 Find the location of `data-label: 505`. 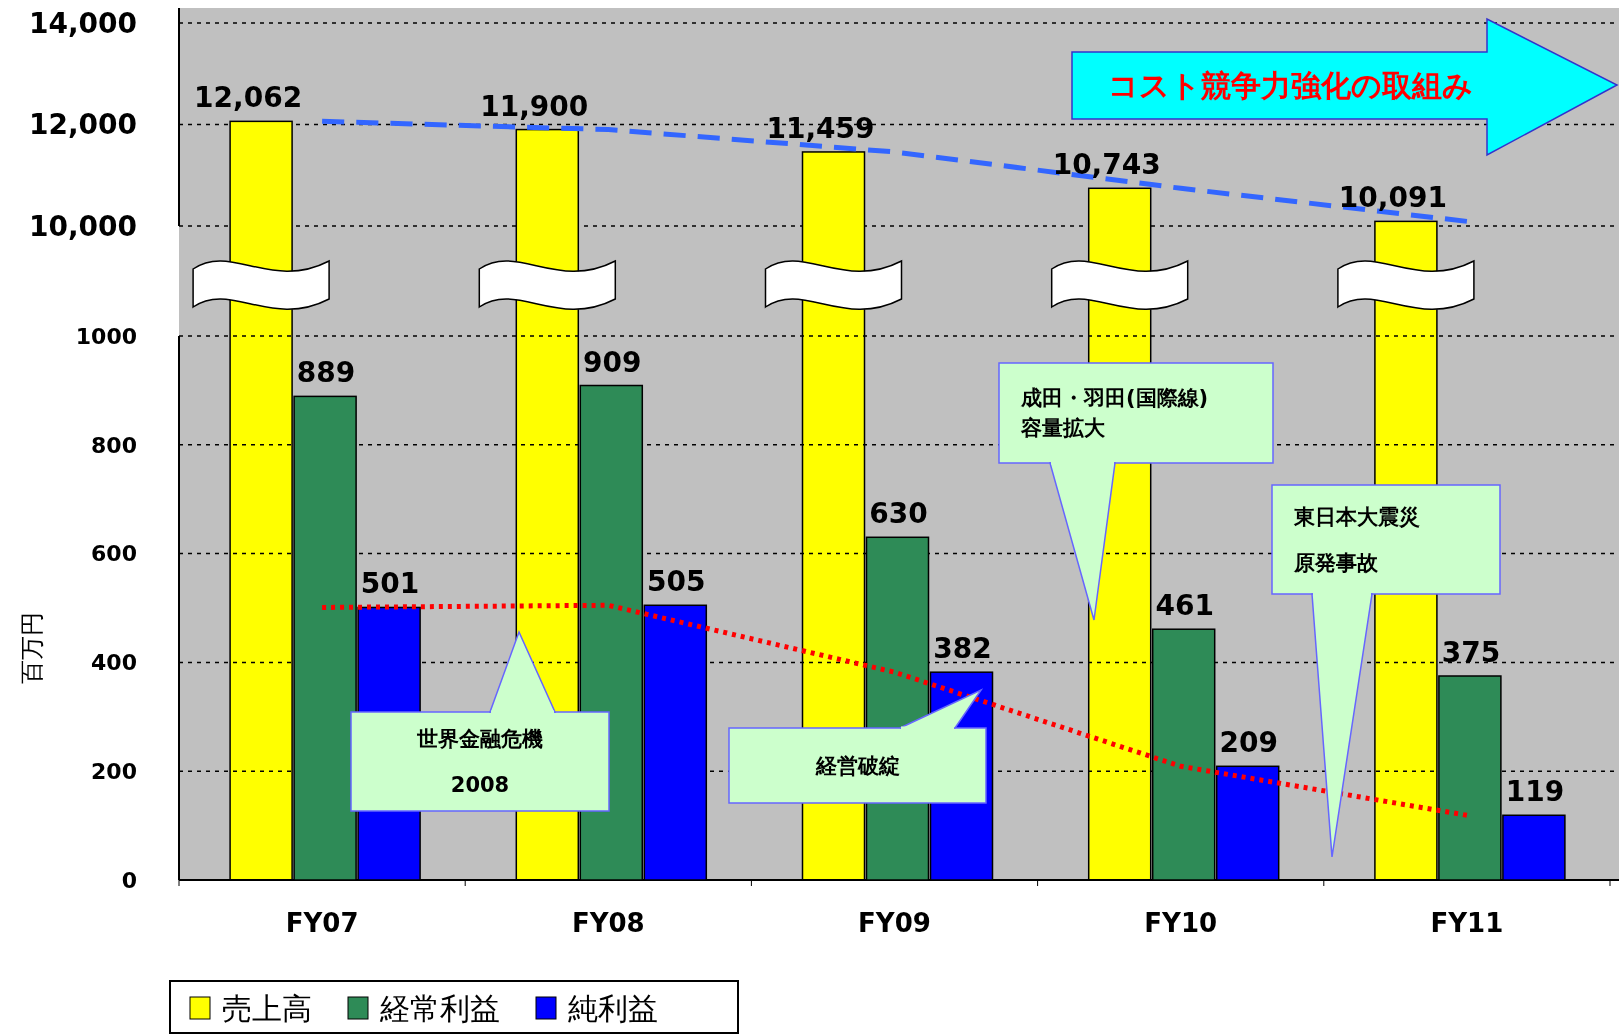

data-label: 505 is located at coordinates (676, 582).